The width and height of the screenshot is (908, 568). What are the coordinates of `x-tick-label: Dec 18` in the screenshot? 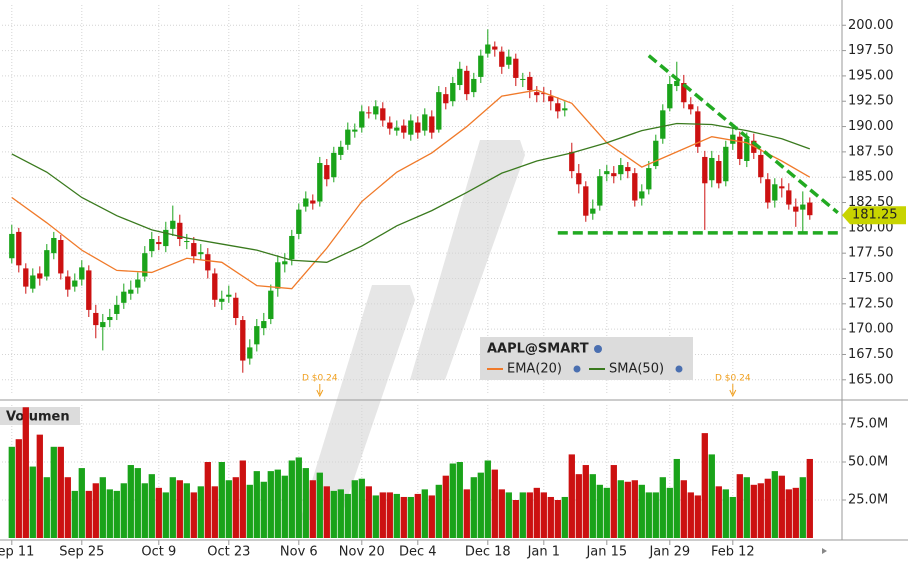 It's located at (488, 552).